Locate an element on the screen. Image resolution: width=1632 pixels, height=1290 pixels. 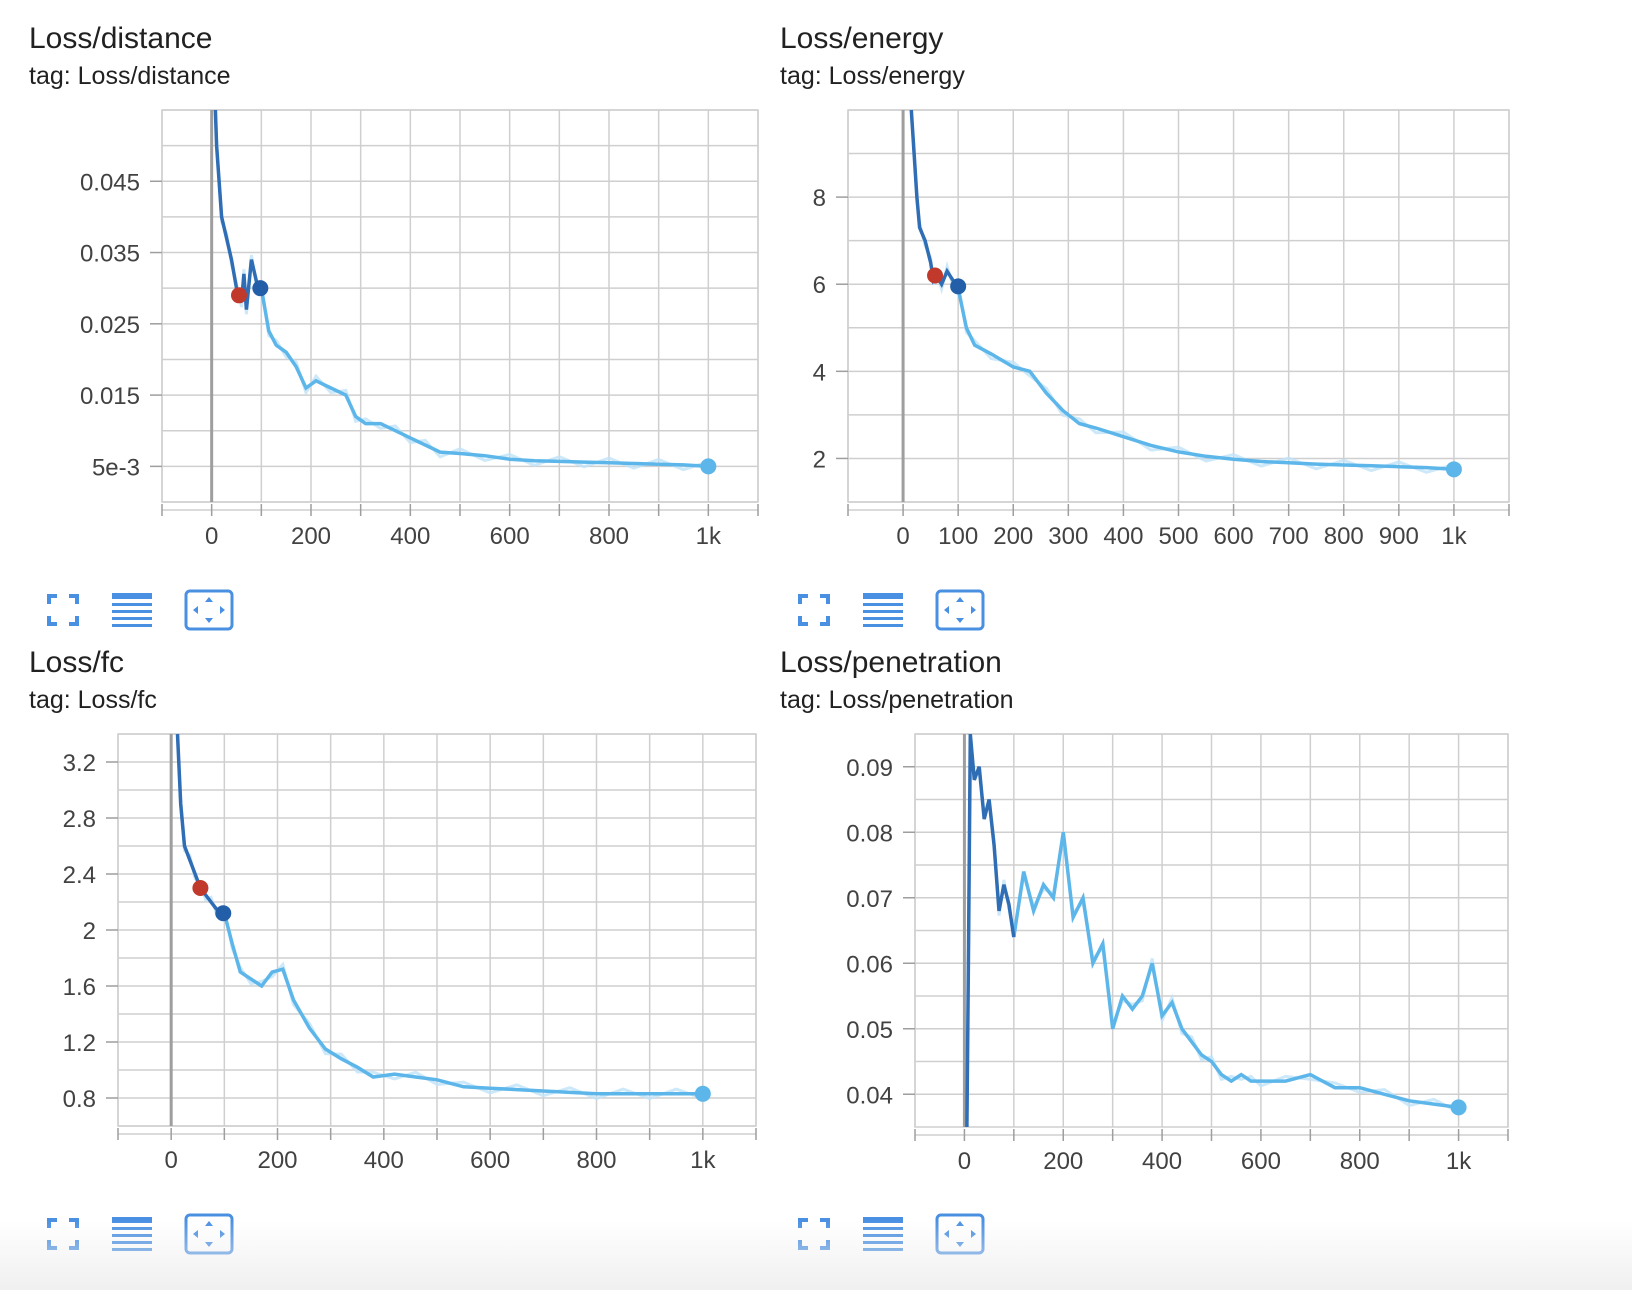
y-tick-label: 0.8 is located at coordinates (79, 1099).